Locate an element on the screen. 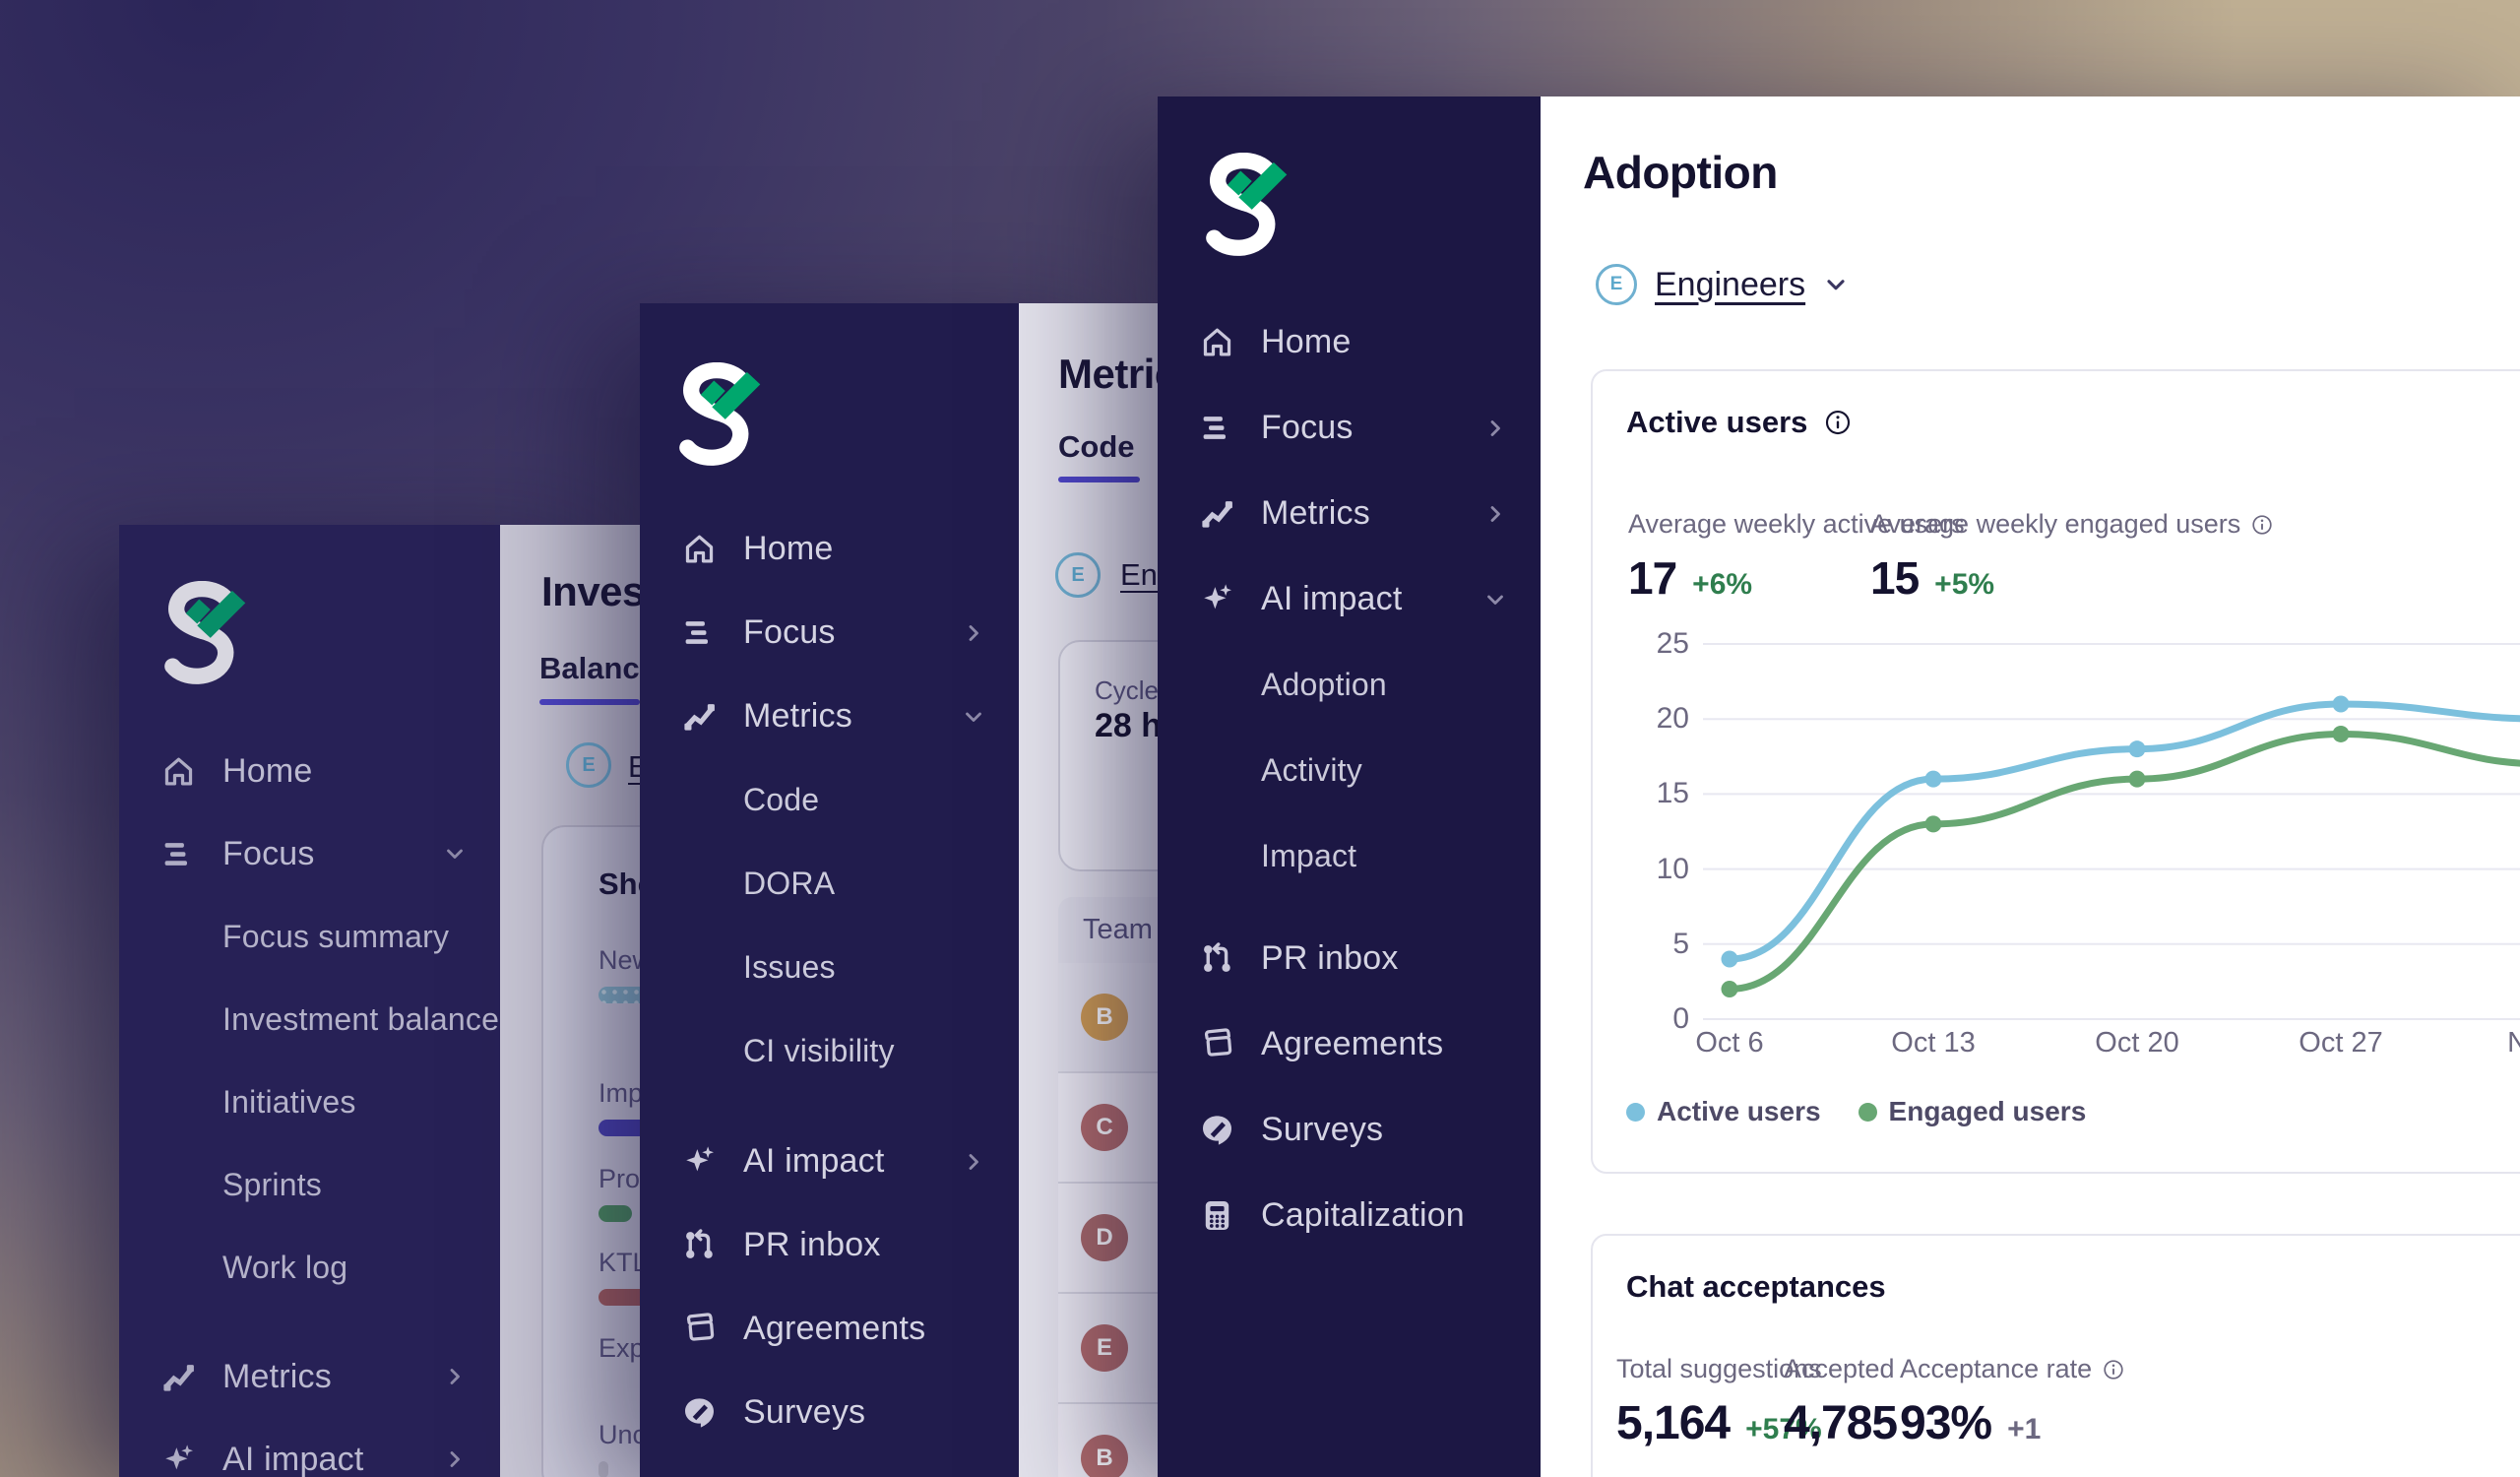 Image resolution: width=2520 pixels, height=1477 pixels. swarmia-logo-icon is located at coordinates (719, 416).